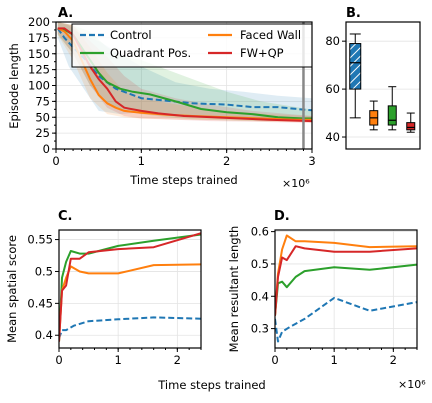 The width and height of the screenshot is (432, 403). I want to click on panel-d-axes: 0.3 0.4 0.5 0.6 0 1 2, so click(334, 296).